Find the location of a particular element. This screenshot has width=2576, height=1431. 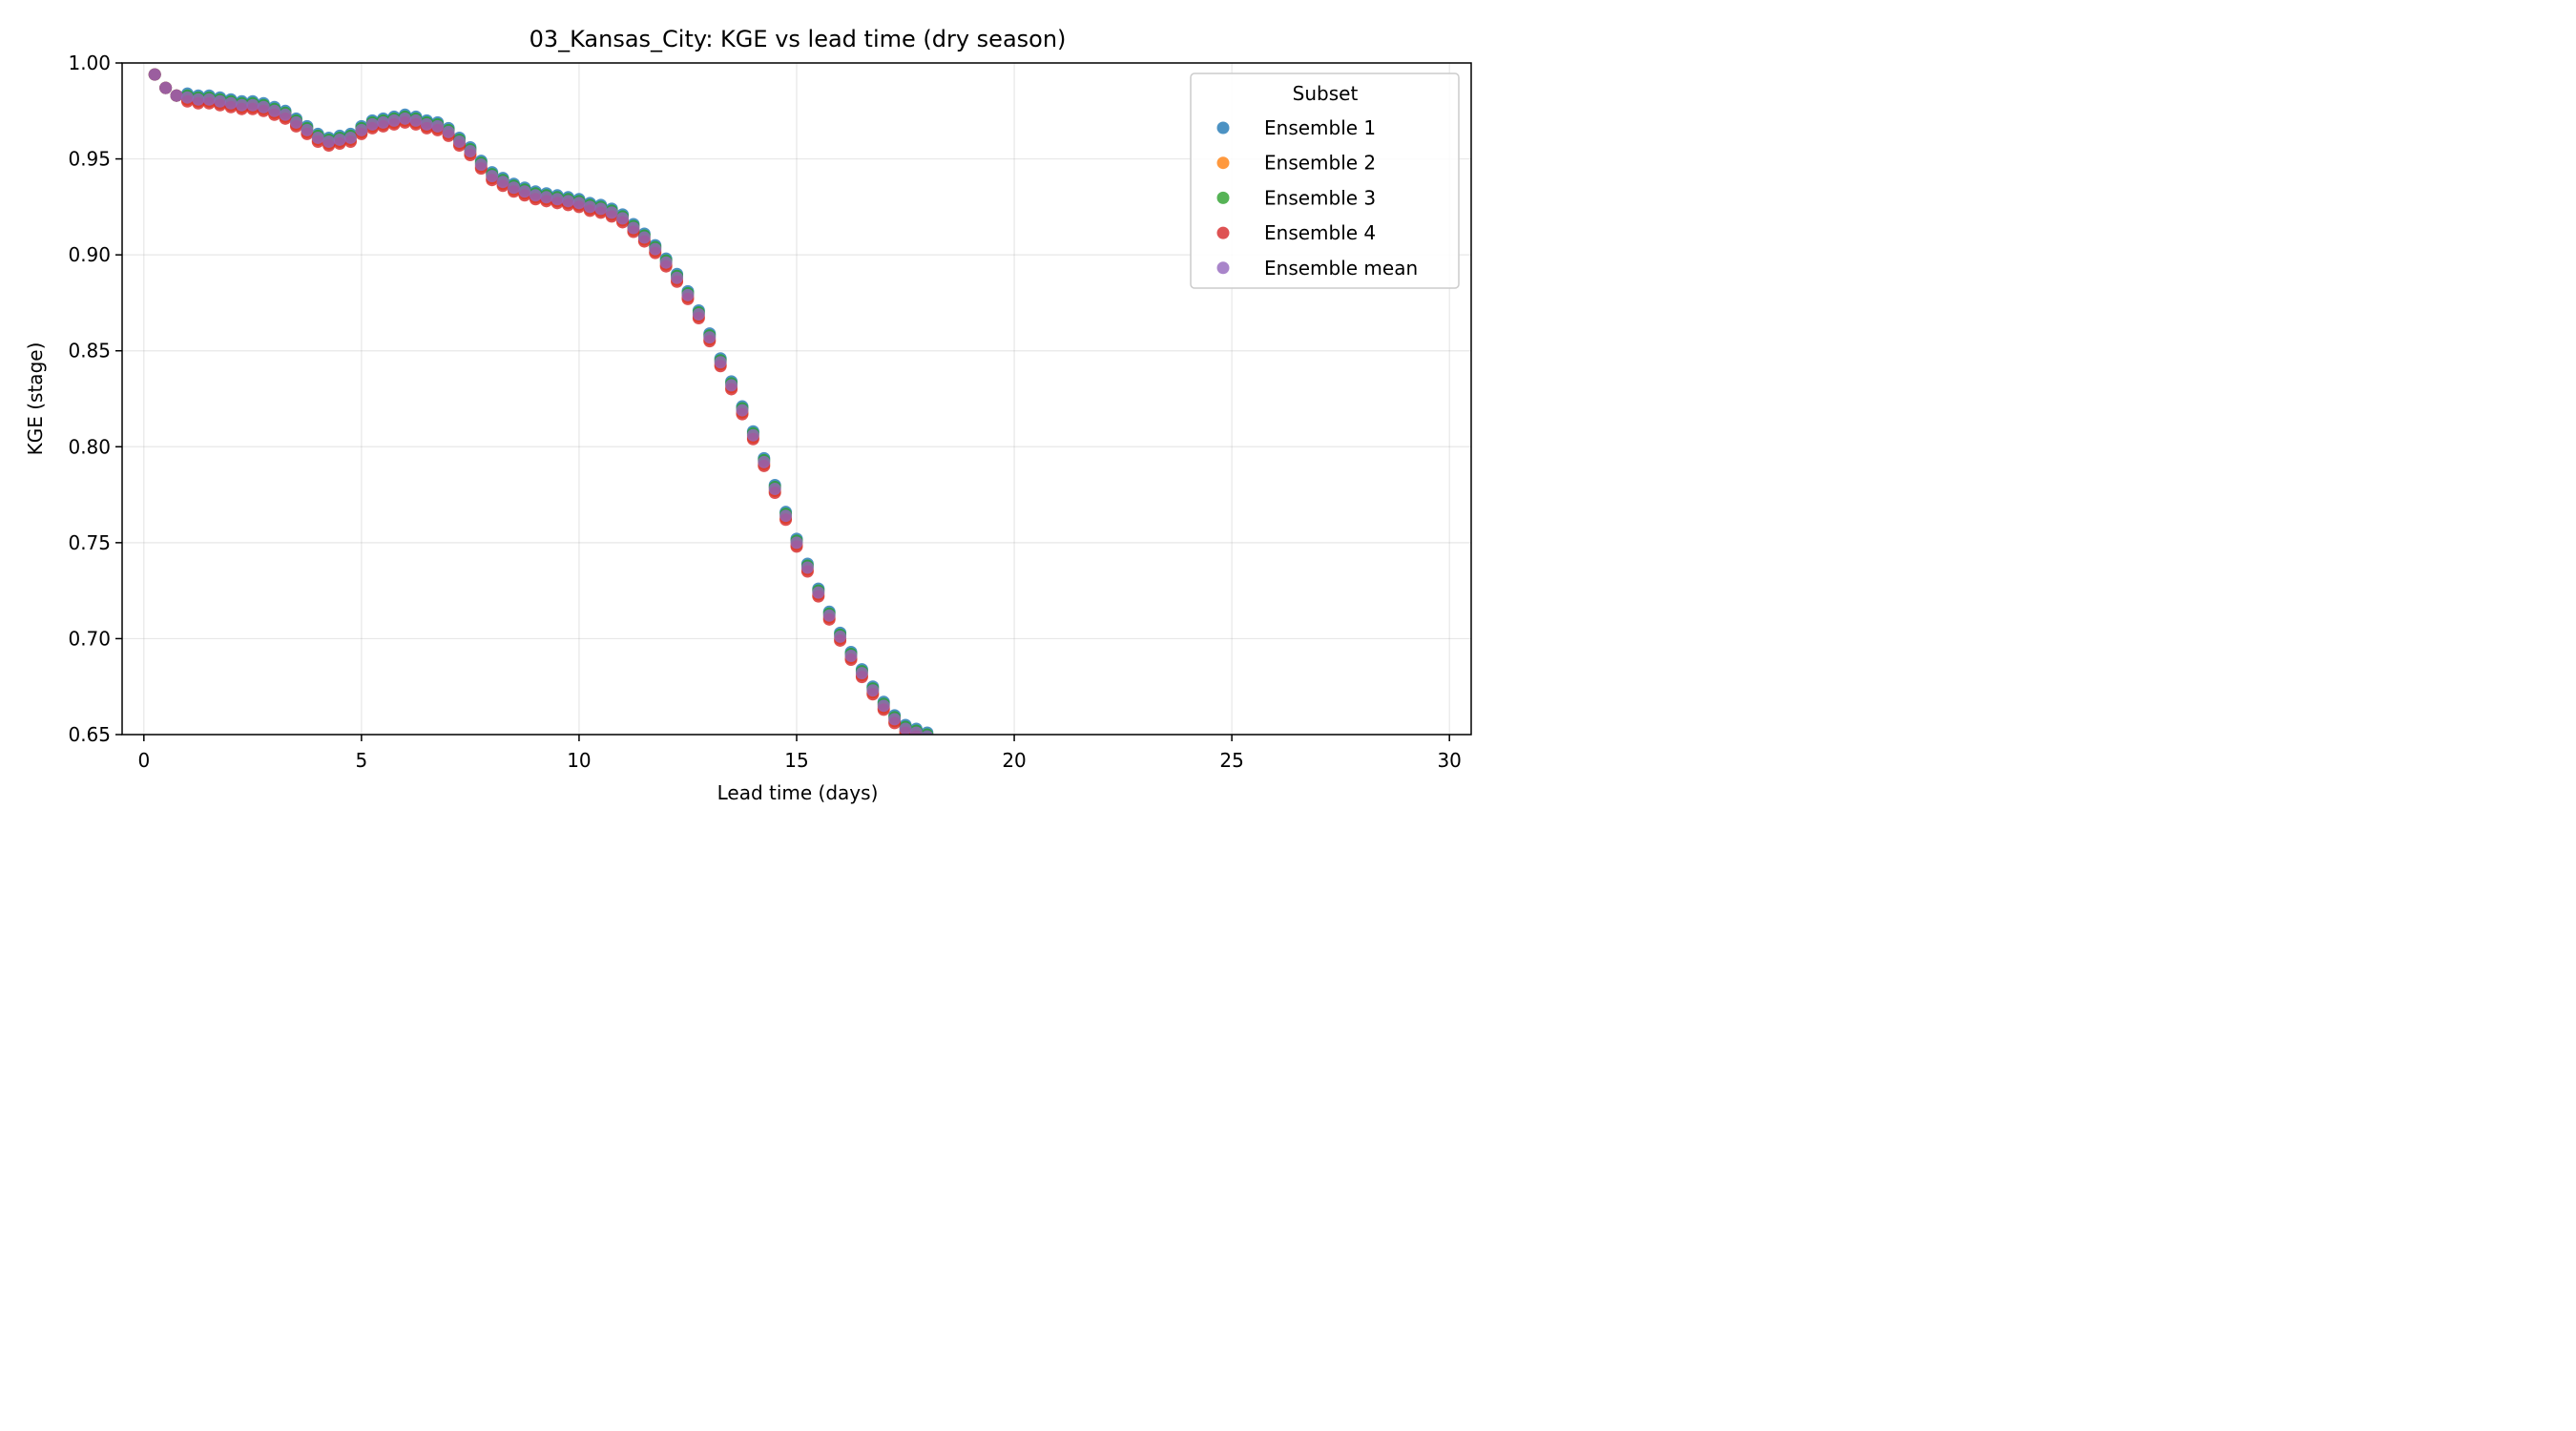

y-tick-label: 0.95 is located at coordinates (89, 159).